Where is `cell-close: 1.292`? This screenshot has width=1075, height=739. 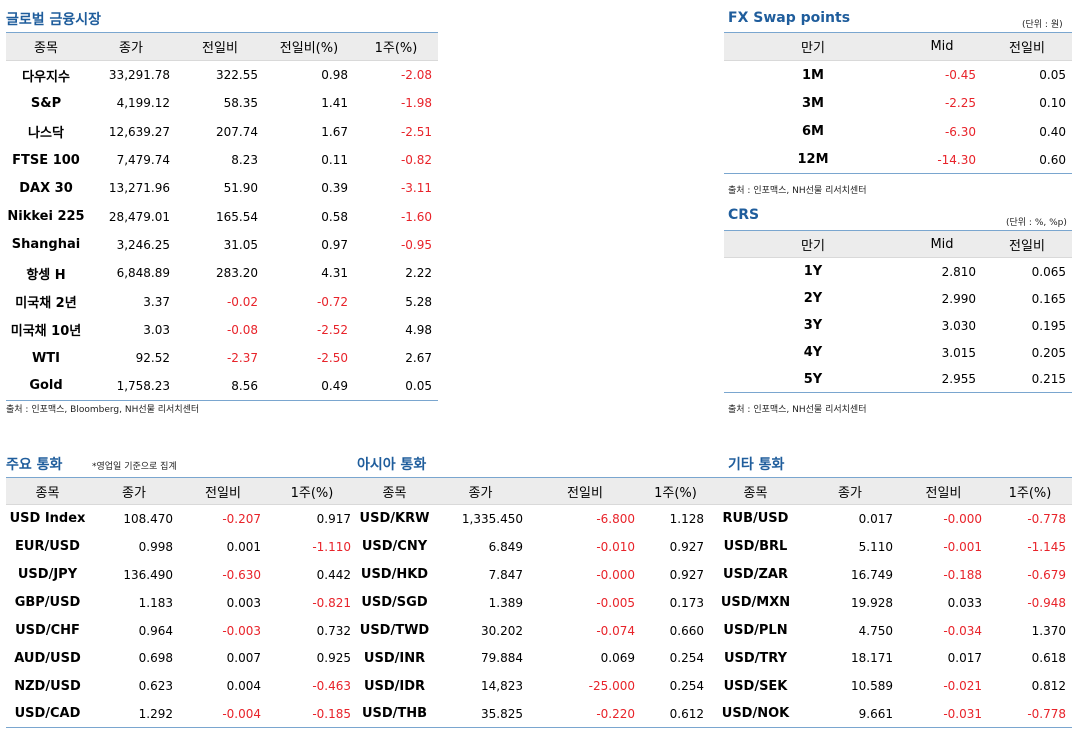
cell-close: 1.292 is located at coordinates (155, 713).